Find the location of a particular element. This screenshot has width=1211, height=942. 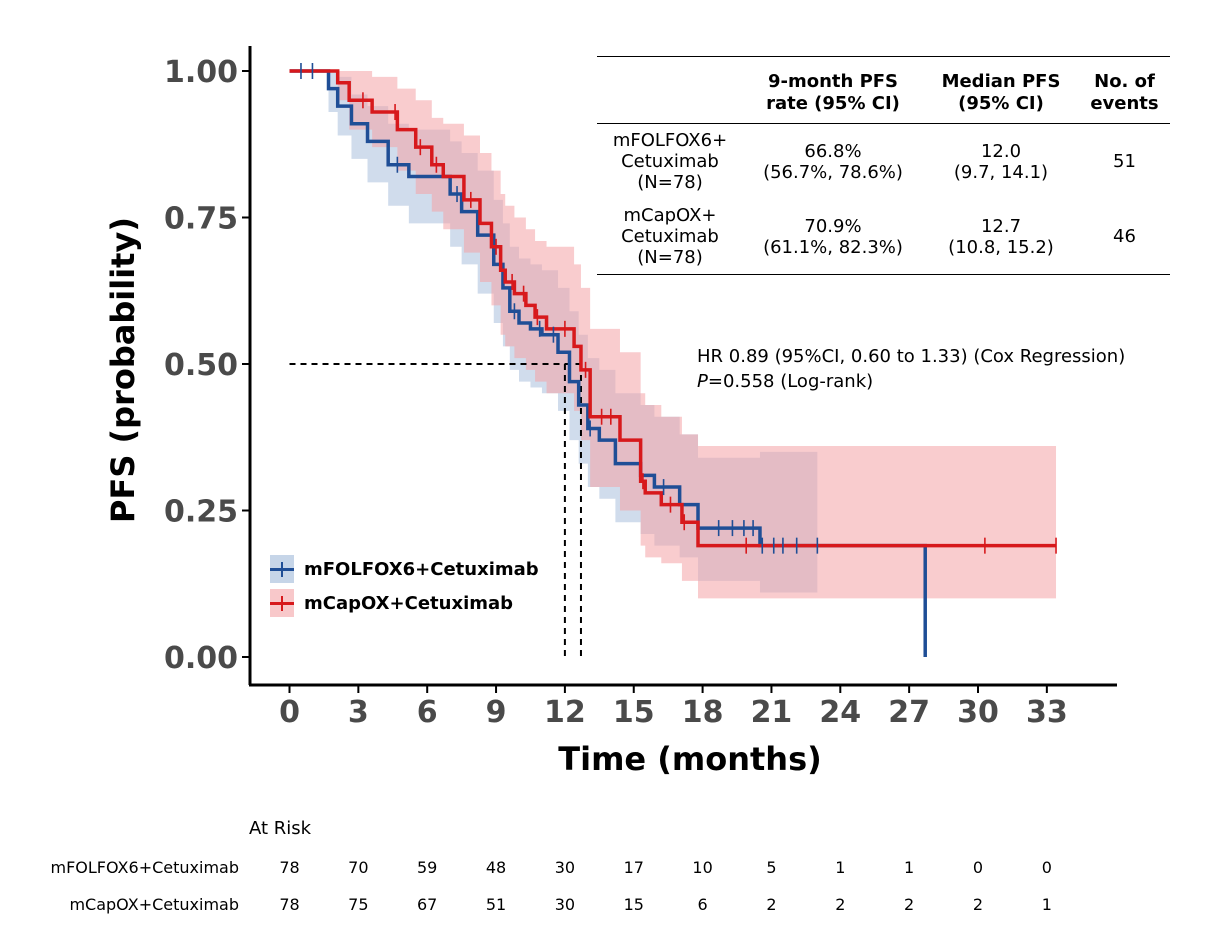

header-group is located at coordinates (670, 90).